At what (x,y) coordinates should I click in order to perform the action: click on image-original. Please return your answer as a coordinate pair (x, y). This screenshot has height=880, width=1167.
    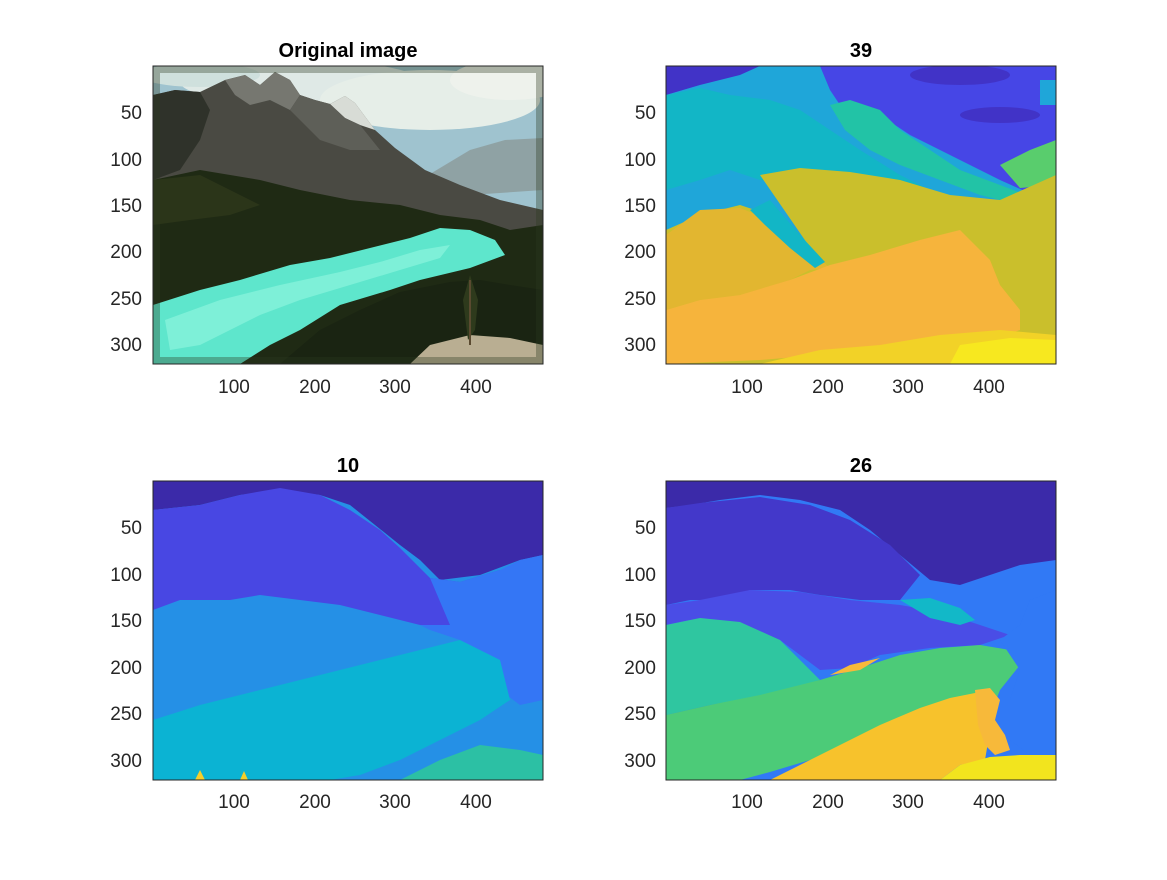
    Looking at the image, I should click on (348, 215).